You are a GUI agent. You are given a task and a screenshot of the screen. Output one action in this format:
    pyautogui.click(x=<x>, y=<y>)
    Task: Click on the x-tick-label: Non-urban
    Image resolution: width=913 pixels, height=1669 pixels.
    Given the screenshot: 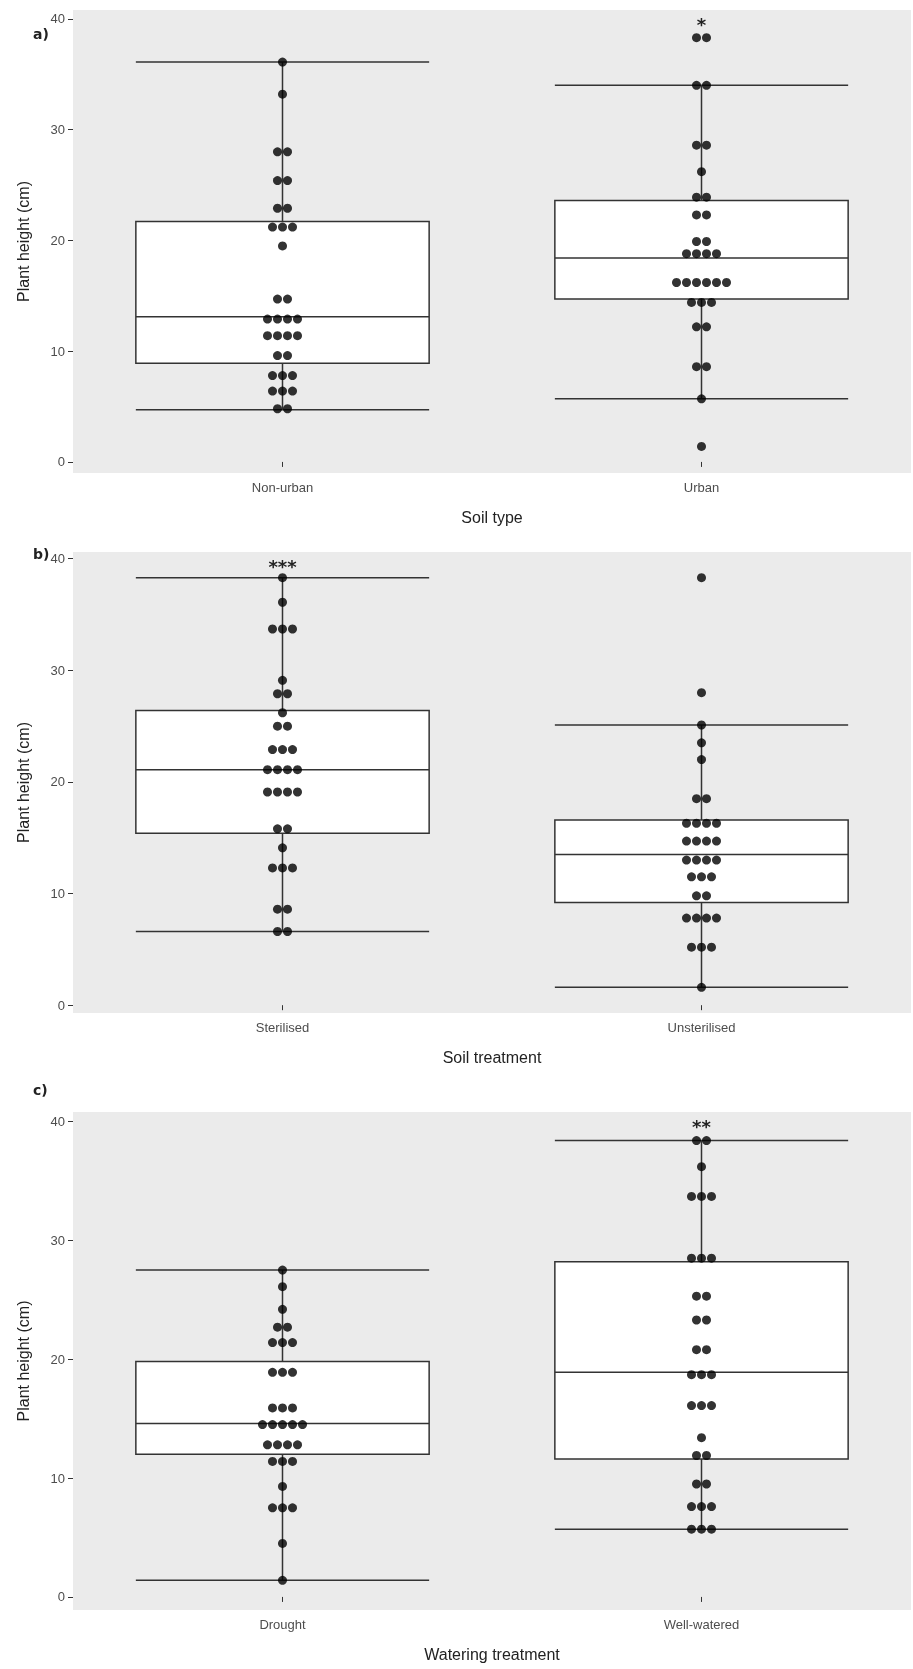 What is the action you would take?
    pyautogui.click(x=282, y=487)
    